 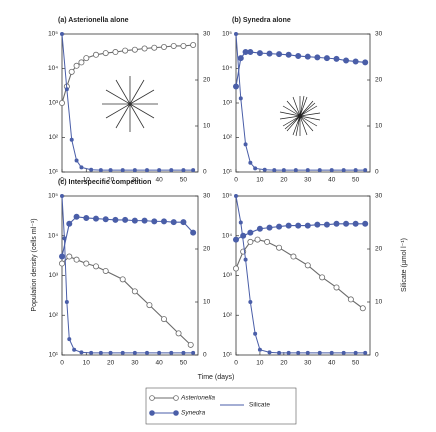 What do you see at coordinates (34, 264) in the screenshot?
I see `y-axis-title: Population density (cells ml⁻¹)` at bounding box center [34, 264].